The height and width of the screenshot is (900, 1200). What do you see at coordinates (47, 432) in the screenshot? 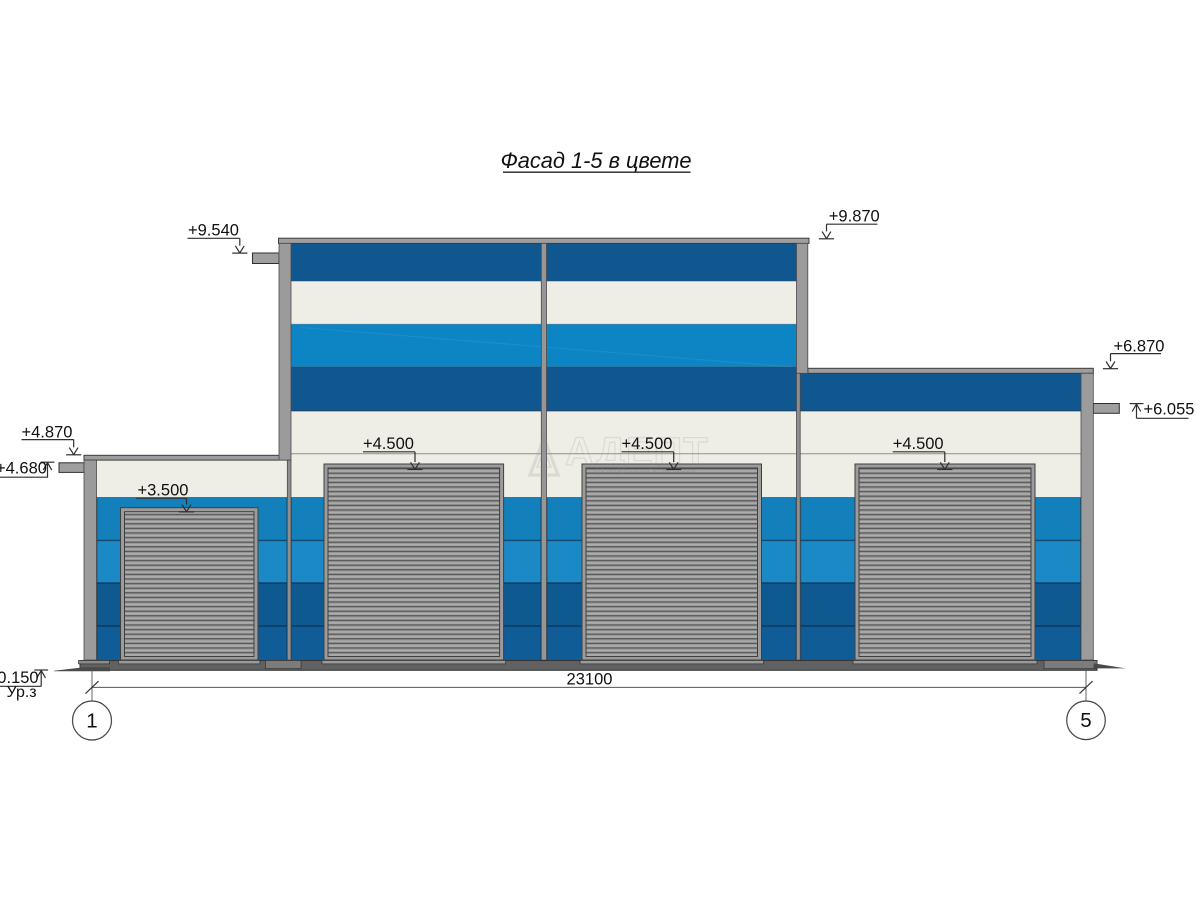
I see `svg-text: +4.870` at bounding box center [47, 432].